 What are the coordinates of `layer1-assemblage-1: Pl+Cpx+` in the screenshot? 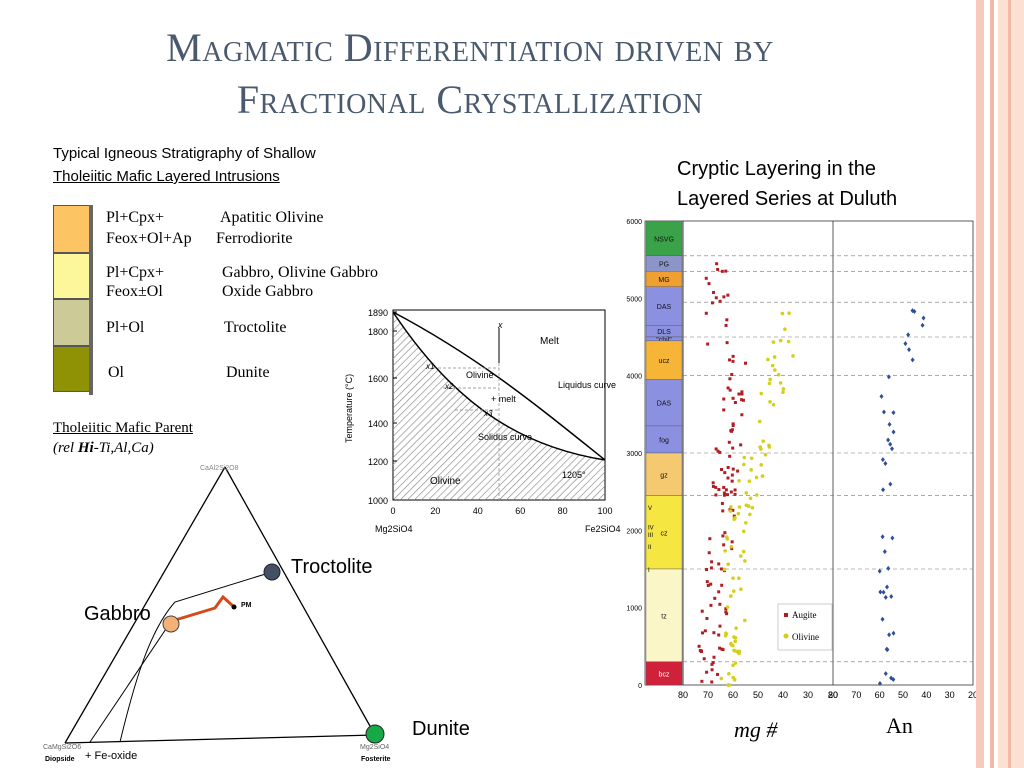 It's located at (135, 217).